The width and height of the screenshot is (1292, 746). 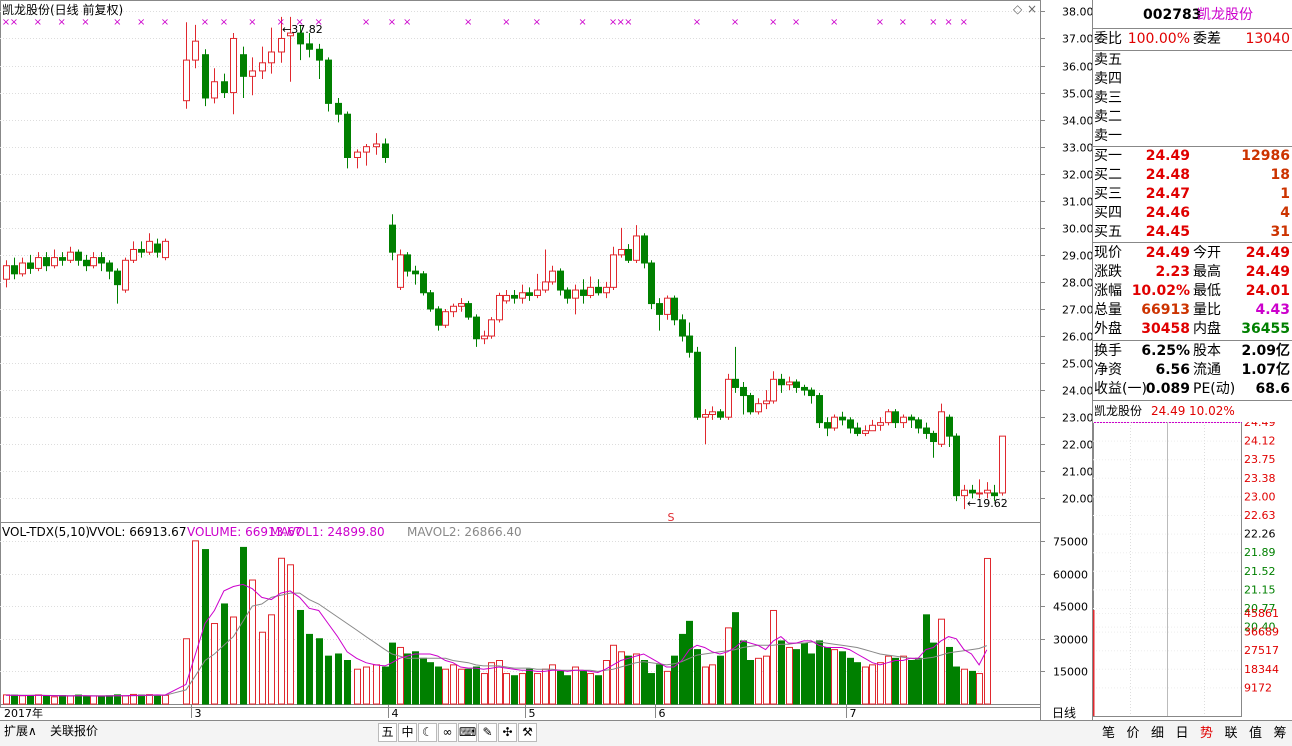 What do you see at coordinates (1192, 253) in the screenshot?
I see `stat-row: 现价 24.49 今开 24.49` at bounding box center [1192, 253].